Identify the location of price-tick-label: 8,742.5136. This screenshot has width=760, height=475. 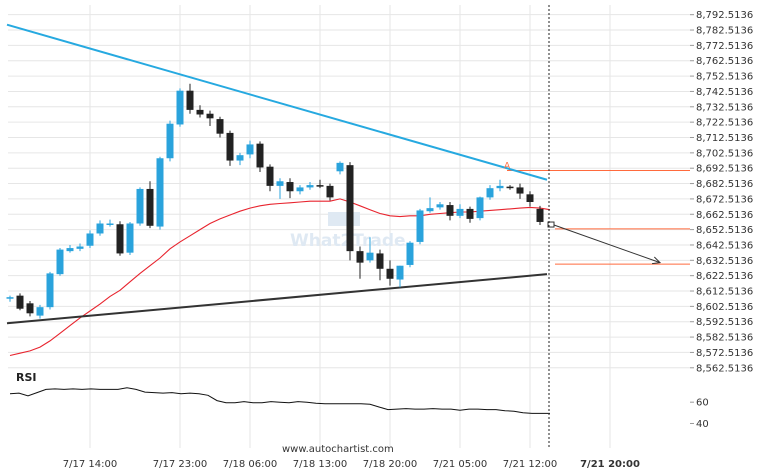
(724, 92).